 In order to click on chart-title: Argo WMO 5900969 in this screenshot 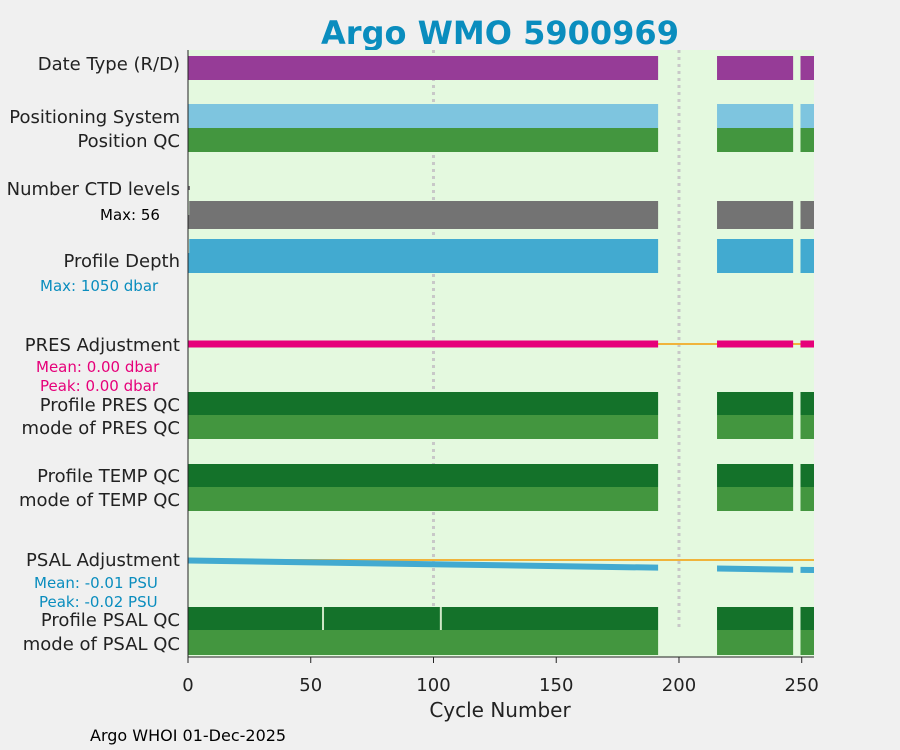, I will do `click(500, 33)`.